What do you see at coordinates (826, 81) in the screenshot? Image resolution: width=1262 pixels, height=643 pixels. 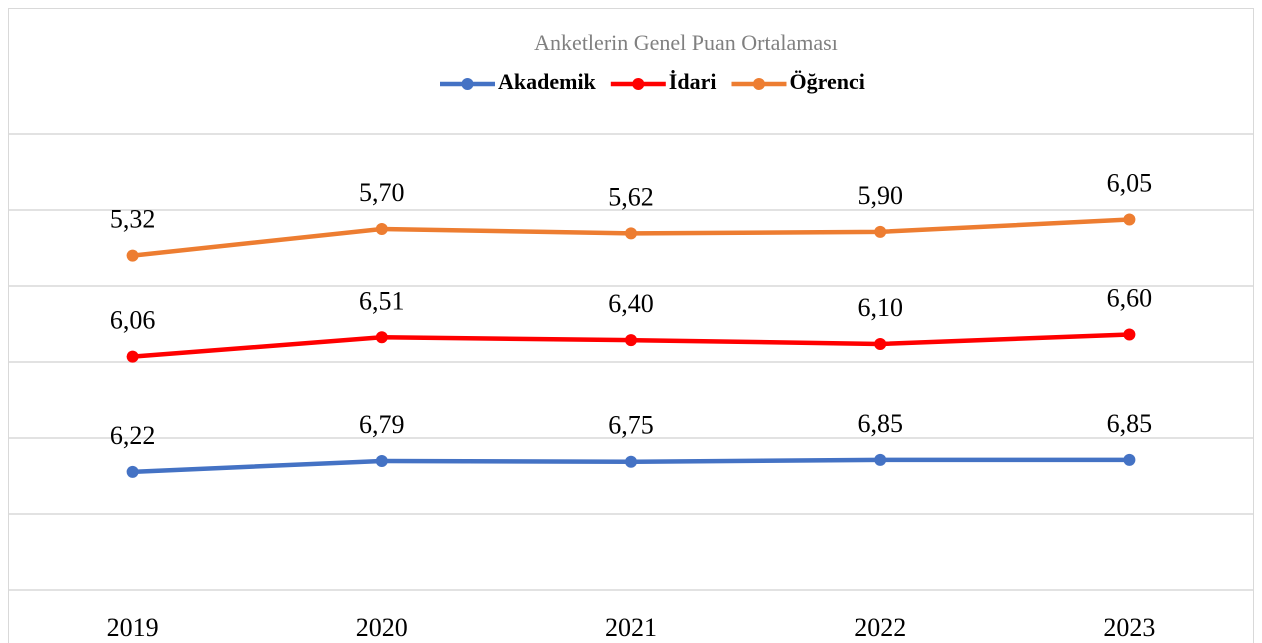 I see `legend-label: Öğrenci` at bounding box center [826, 81].